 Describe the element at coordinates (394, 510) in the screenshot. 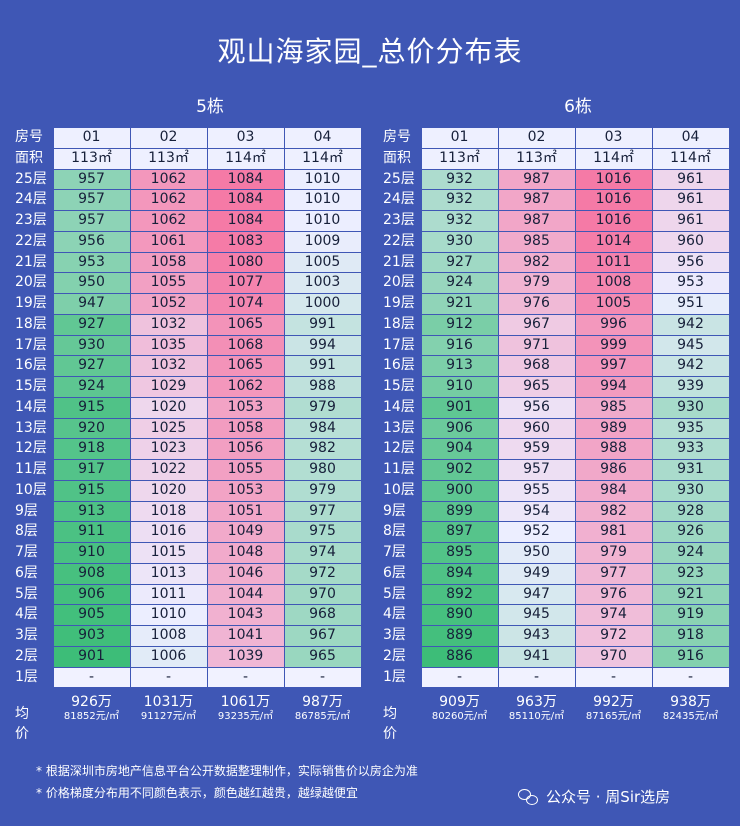

I see `row-label: 9层` at that location.